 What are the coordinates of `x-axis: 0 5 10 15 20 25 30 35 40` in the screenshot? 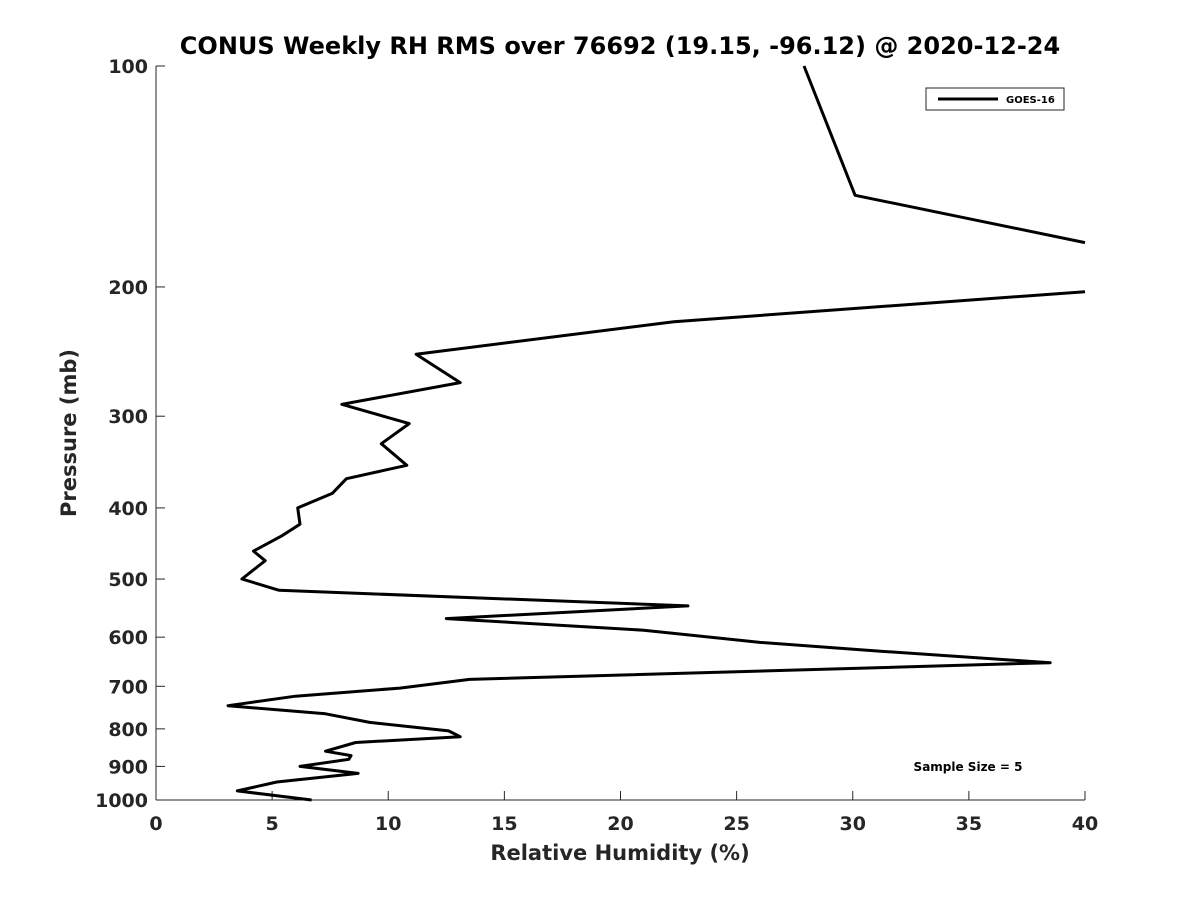 It's located at (623, 813).